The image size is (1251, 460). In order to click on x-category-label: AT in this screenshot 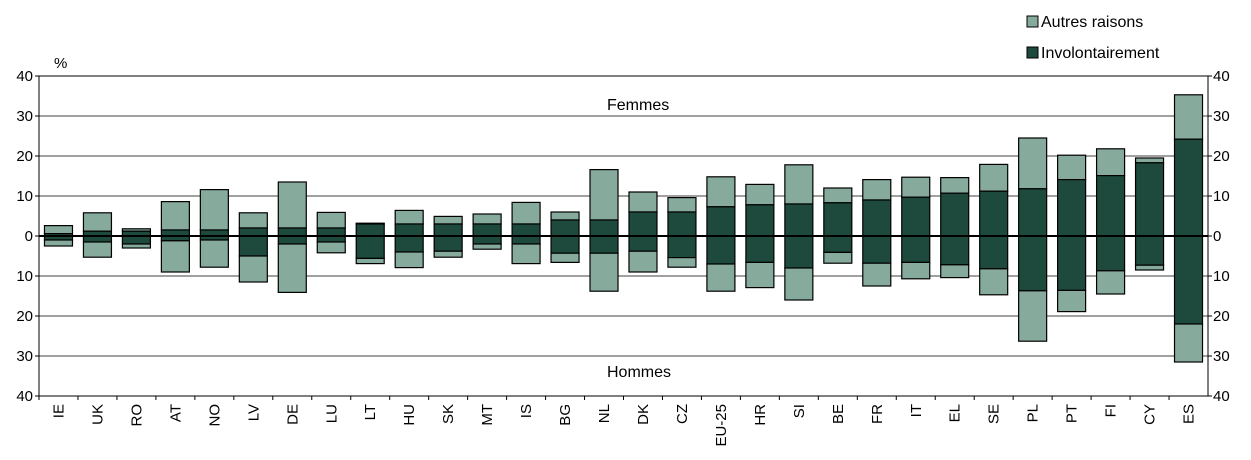, I will do `click(175, 413)`.